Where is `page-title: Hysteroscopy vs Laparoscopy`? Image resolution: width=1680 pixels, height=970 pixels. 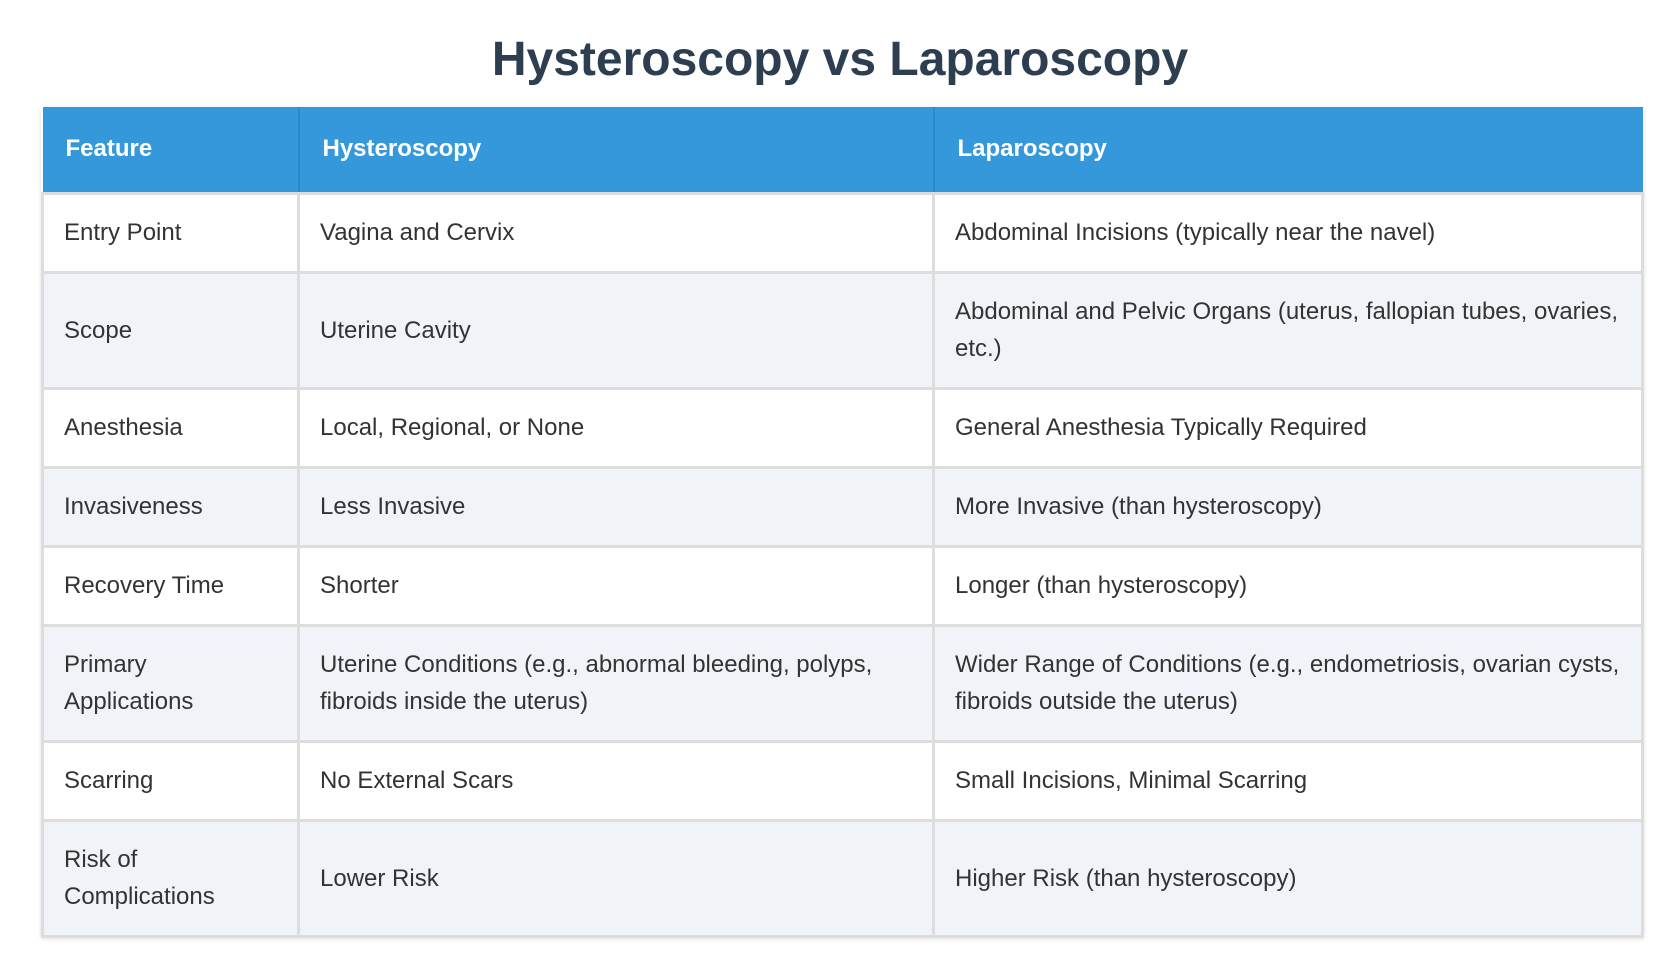
page-title: Hysteroscopy vs Laparoscopy is located at coordinates (840, 59).